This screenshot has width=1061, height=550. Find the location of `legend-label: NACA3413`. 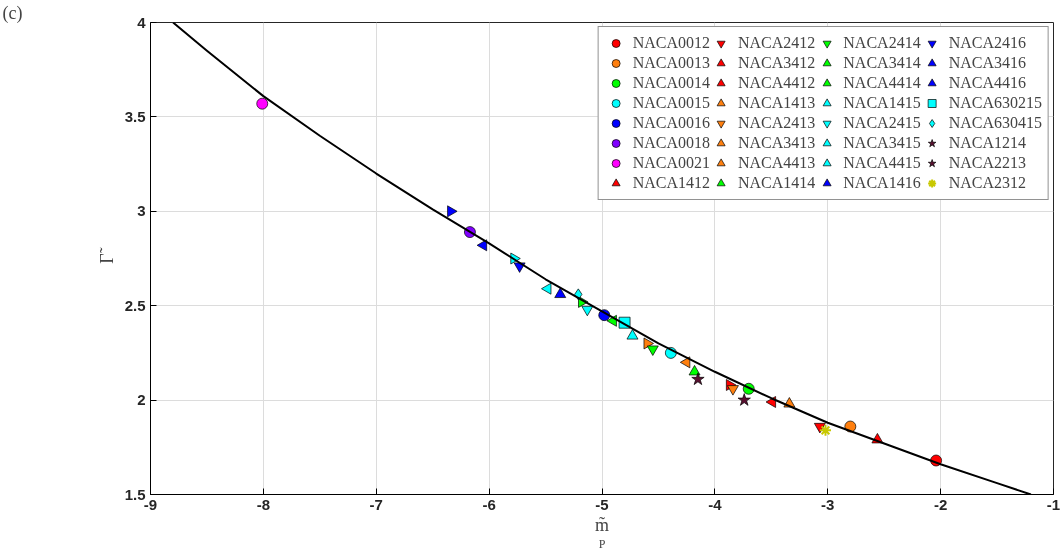

legend-label: NACA3413 is located at coordinates (776, 143).